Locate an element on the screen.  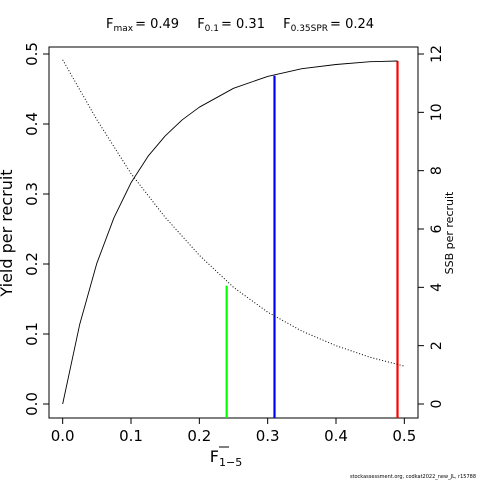
x-tick-label: 0.2 is located at coordinates (199, 436).